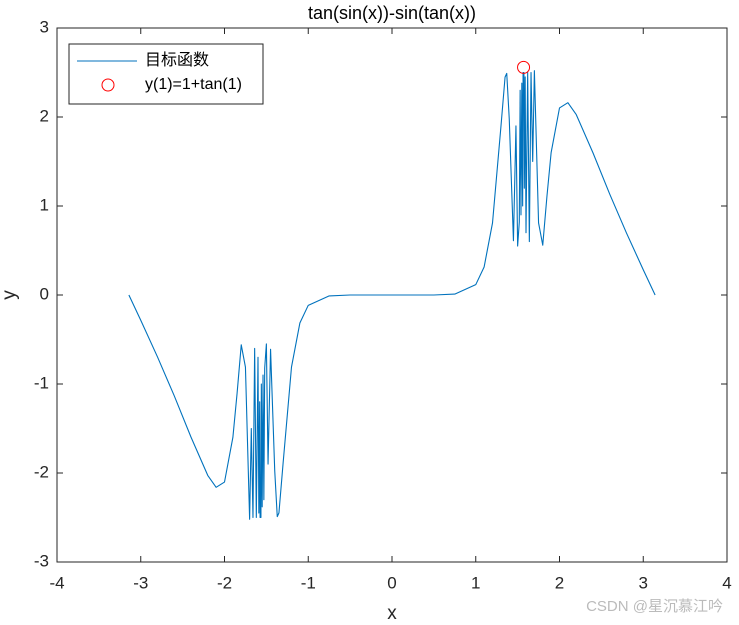 The width and height of the screenshot is (739, 625). Describe the element at coordinates (654, 606) in the screenshot. I see `watermark: CSDN @星沉慕江吟` at that location.